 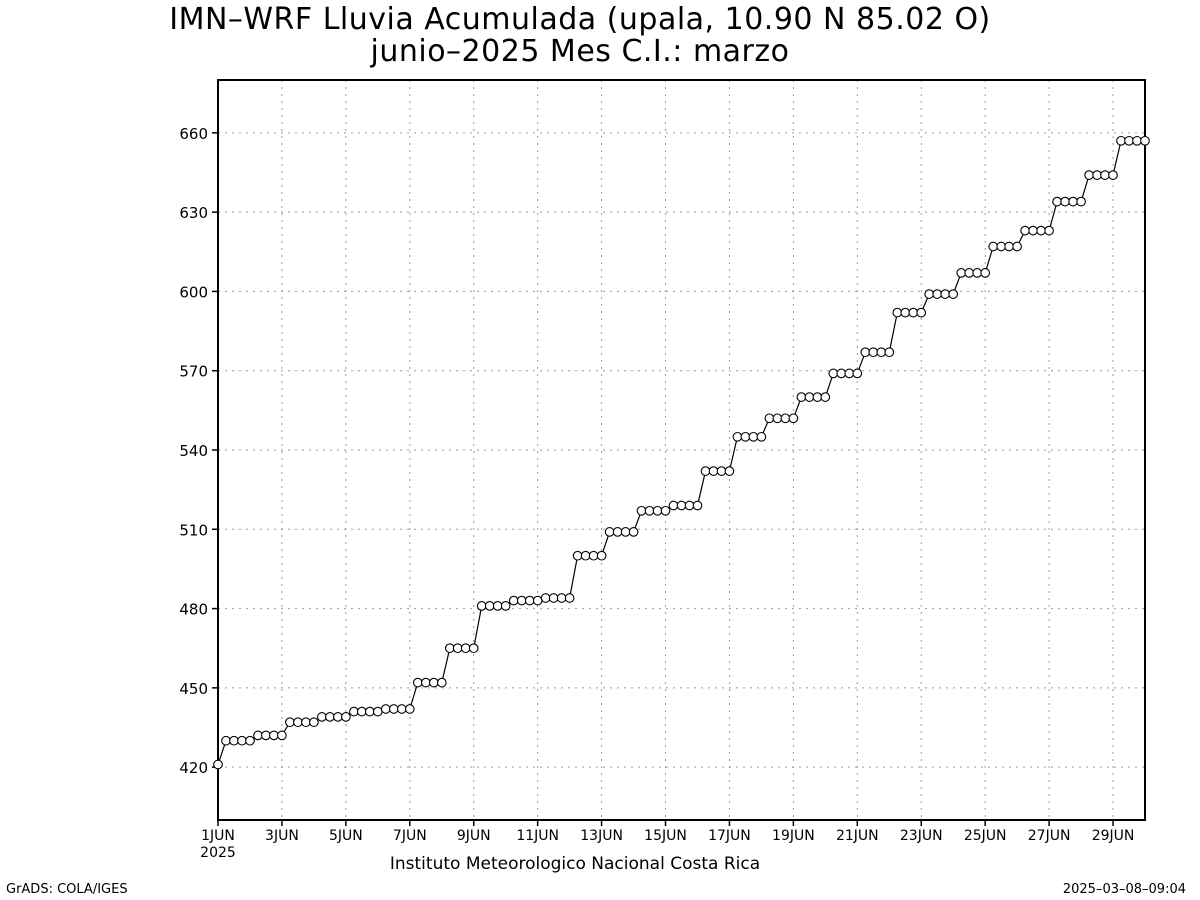 What do you see at coordinates (67, 889) in the screenshot?
I see `software-credit: GrADS: COLA/IGES` at bounding box center [67, 889].